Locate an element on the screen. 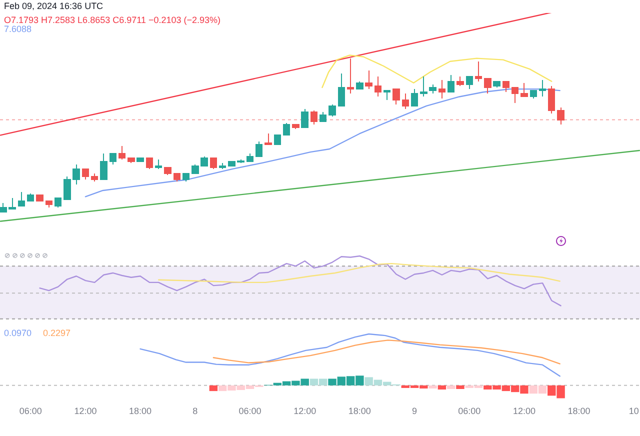 This screenshot has width=640, height=436. annotation: 0.0970 is located at coordinates (18, 333).